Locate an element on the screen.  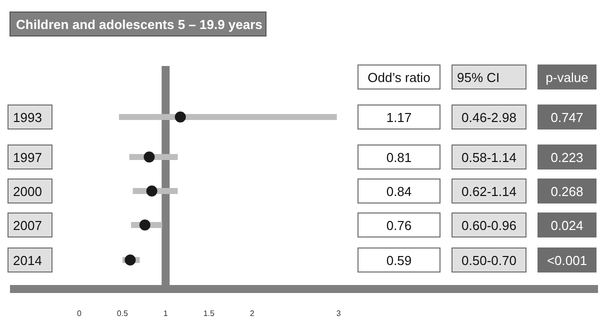
annotation: 0.58-1.14 is located at coordinates (489, 157).